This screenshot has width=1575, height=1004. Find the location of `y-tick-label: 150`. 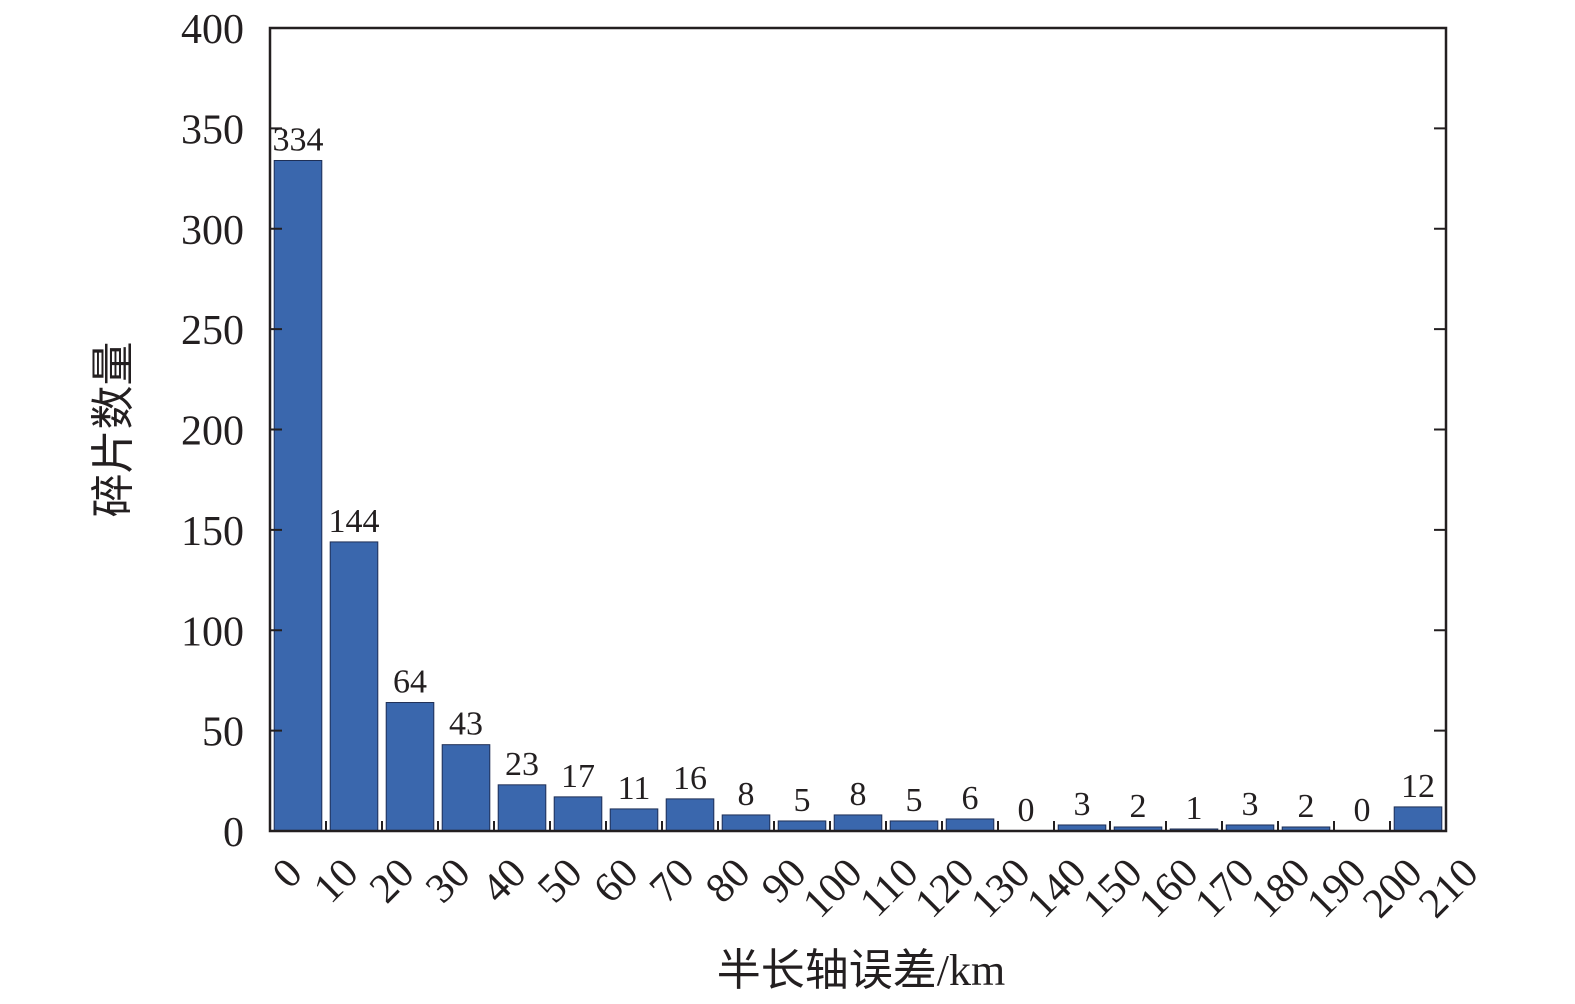

y-tick-label: 150 is located at coordinates (212, 532).